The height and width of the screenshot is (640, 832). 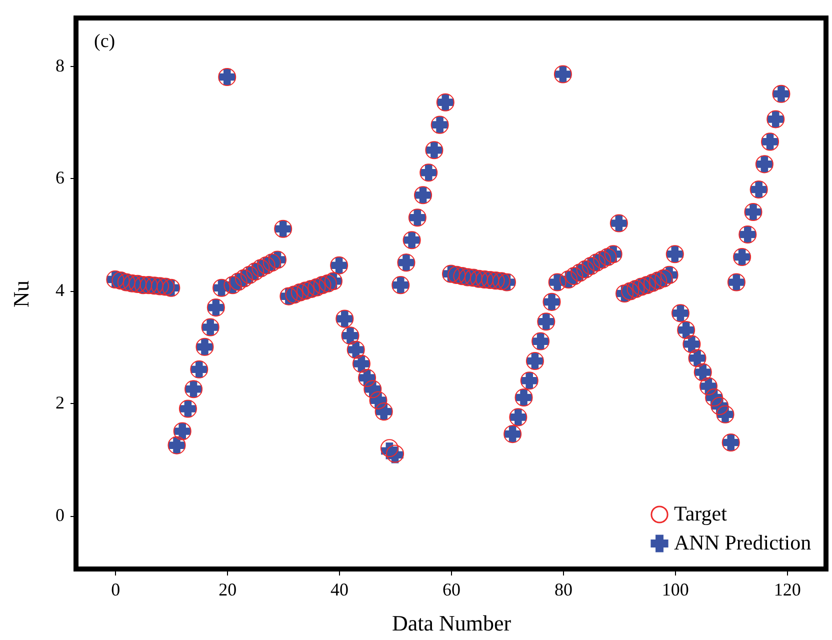 What do you see at coordinates (701, 514) in the screenshot?
I see `legend-label: Target` at bounding box center [701, 514].